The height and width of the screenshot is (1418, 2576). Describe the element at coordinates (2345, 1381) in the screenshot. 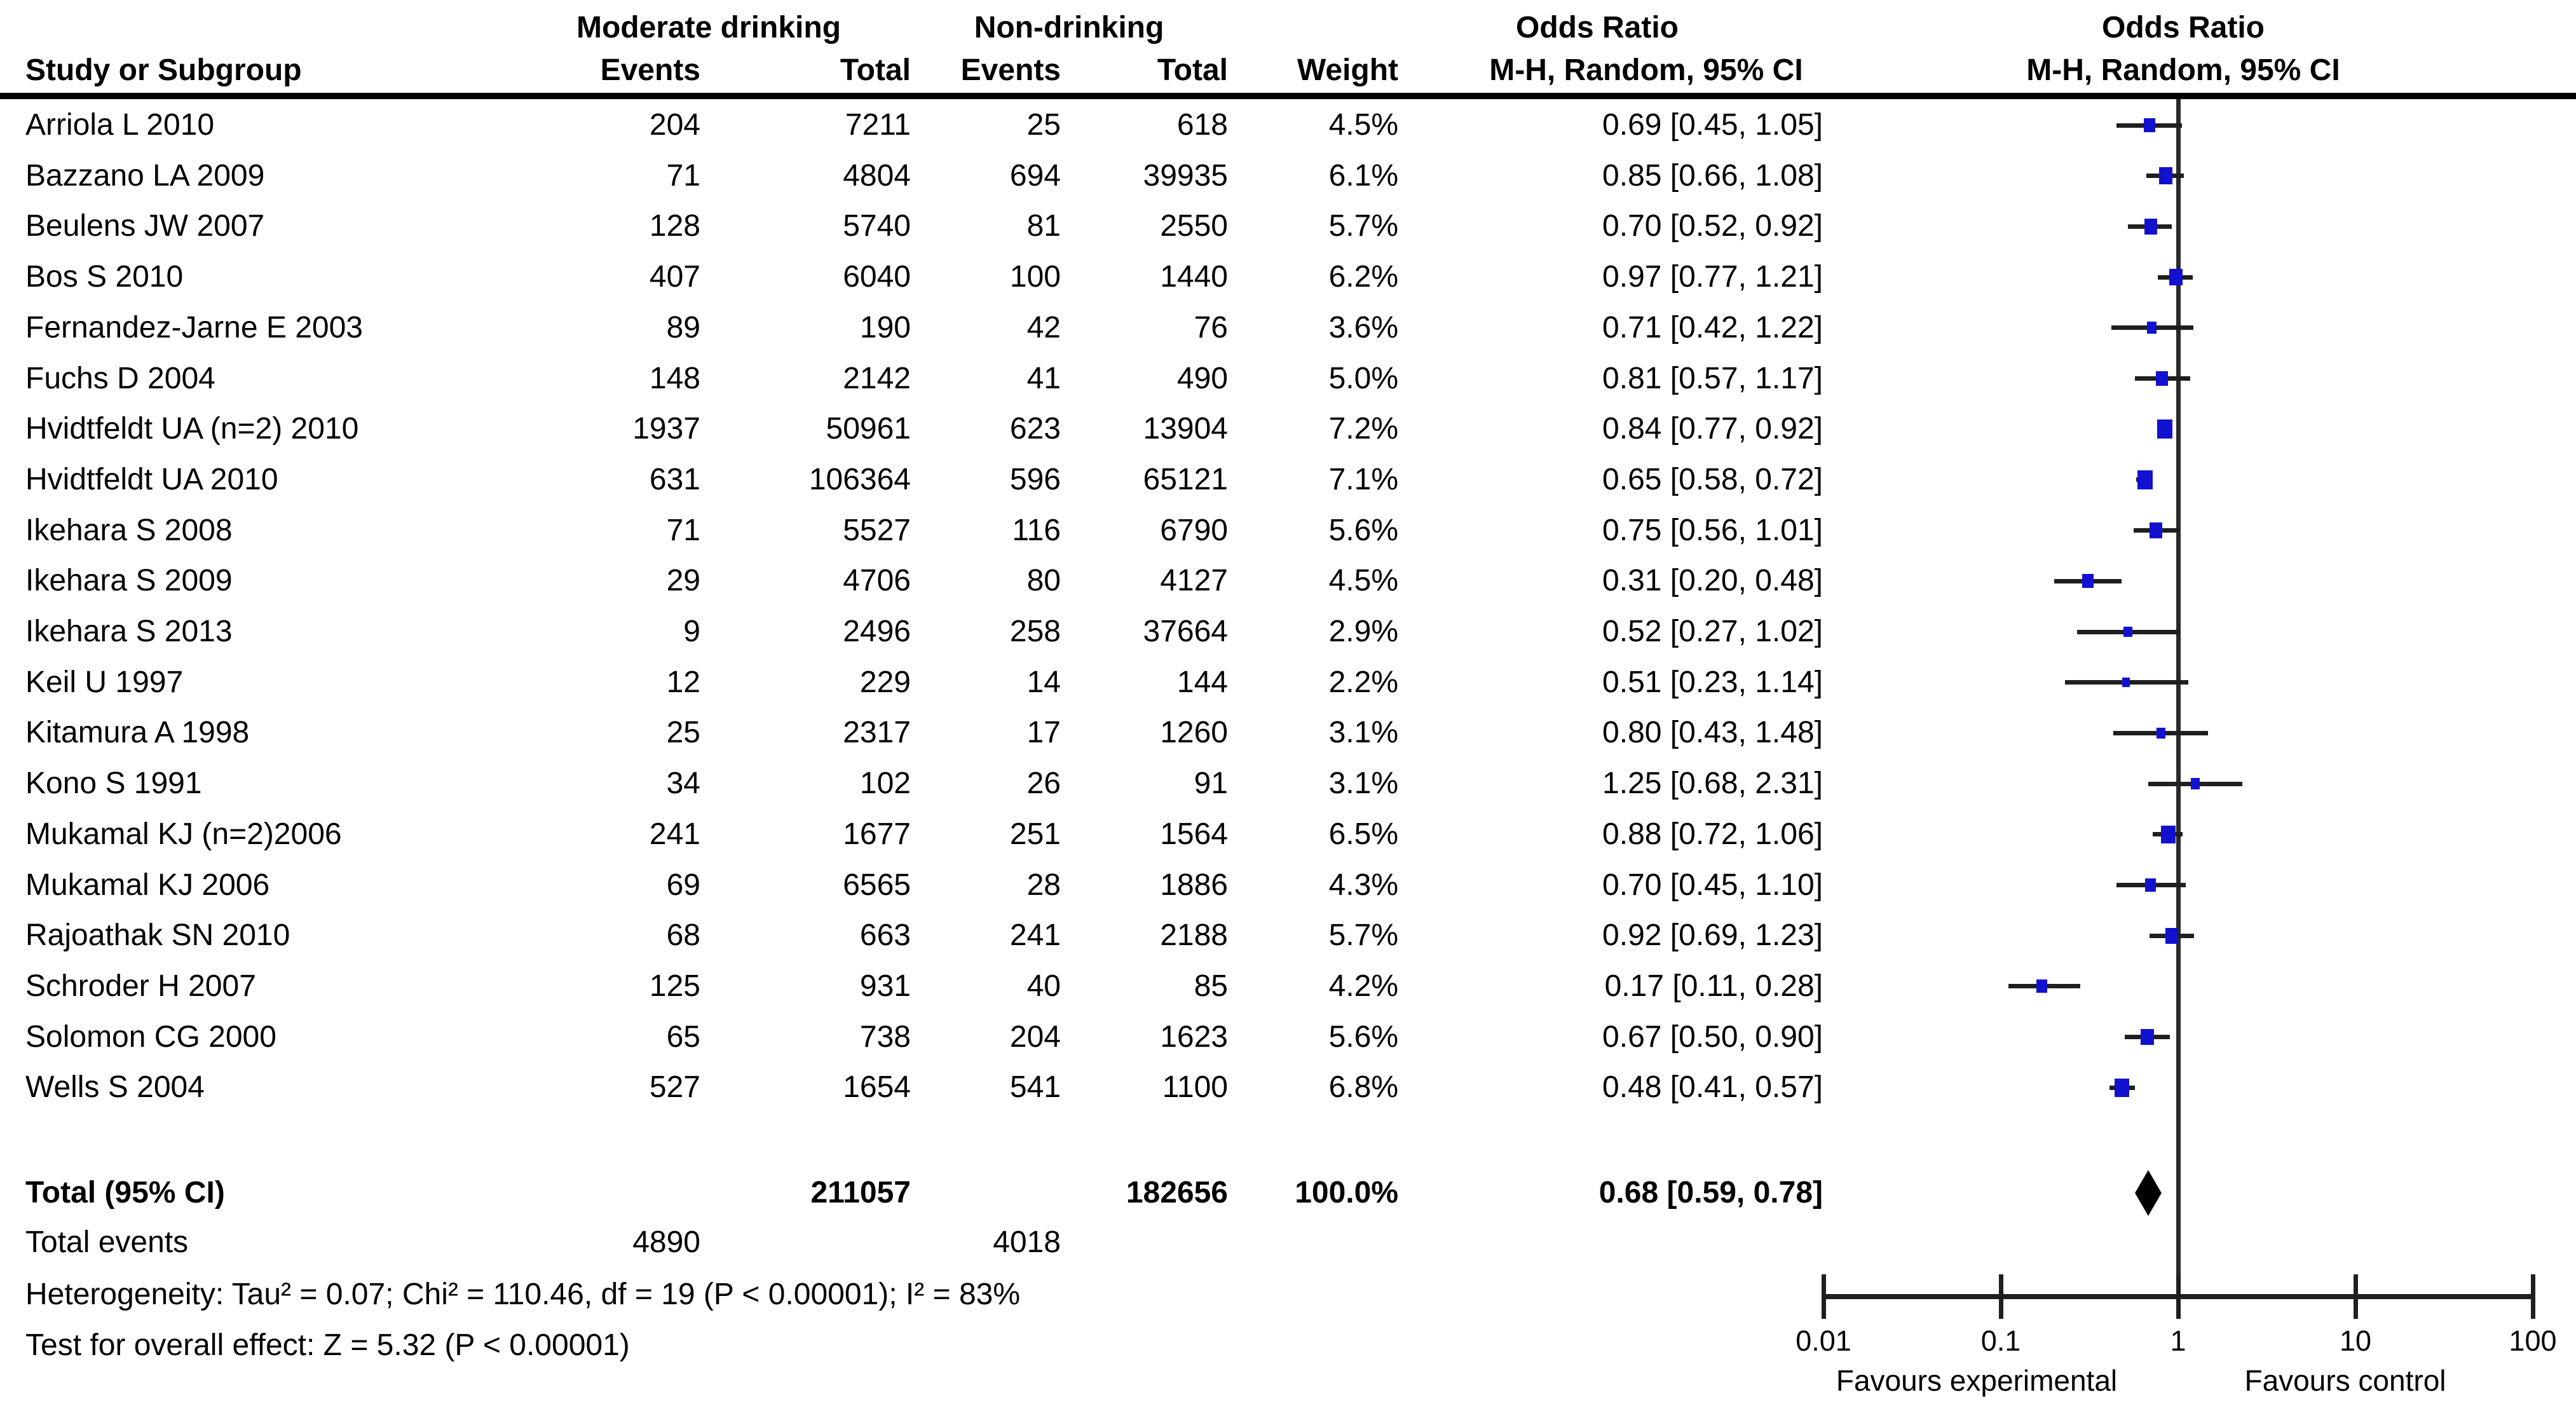

I see `favours-right-label: Favours control` at that location.